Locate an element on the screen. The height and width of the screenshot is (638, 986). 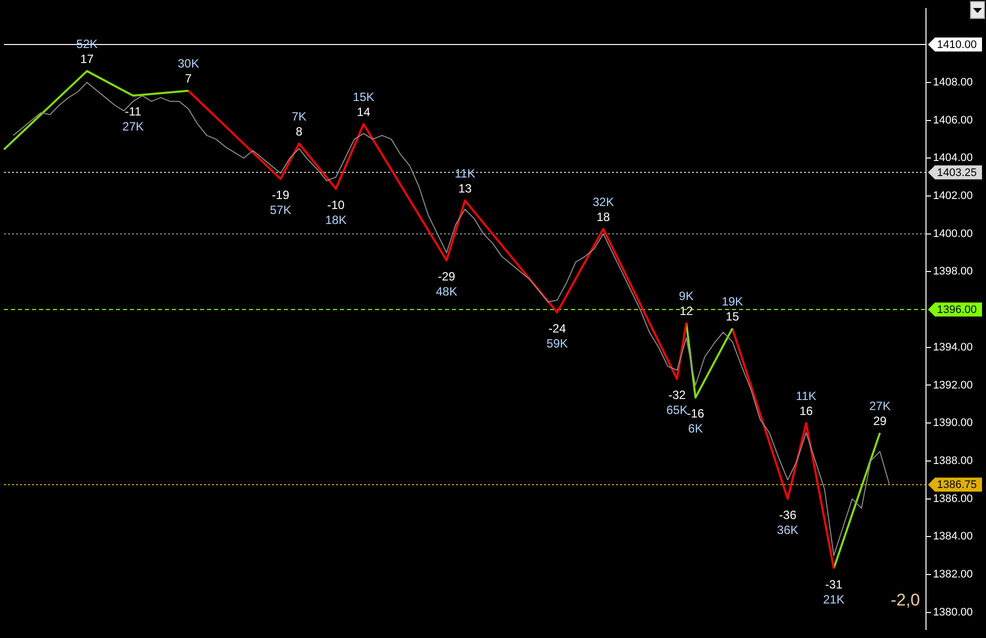
y-tick-label: 1400.00 is located at coordinates (953, 234).